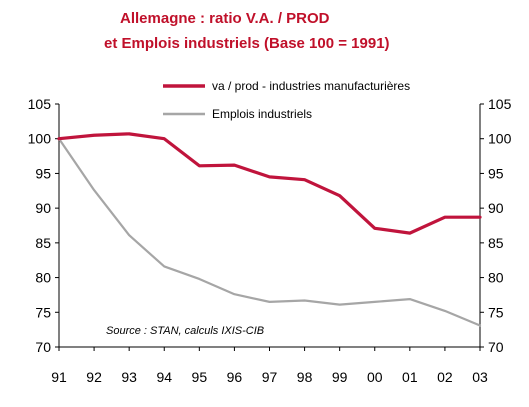 Image resolution: width=529 pixels, height=407 pixels. Describe the element at coordinates (43, 278) in the screenshot. I see `y-tick-label-left: 80` at that location.